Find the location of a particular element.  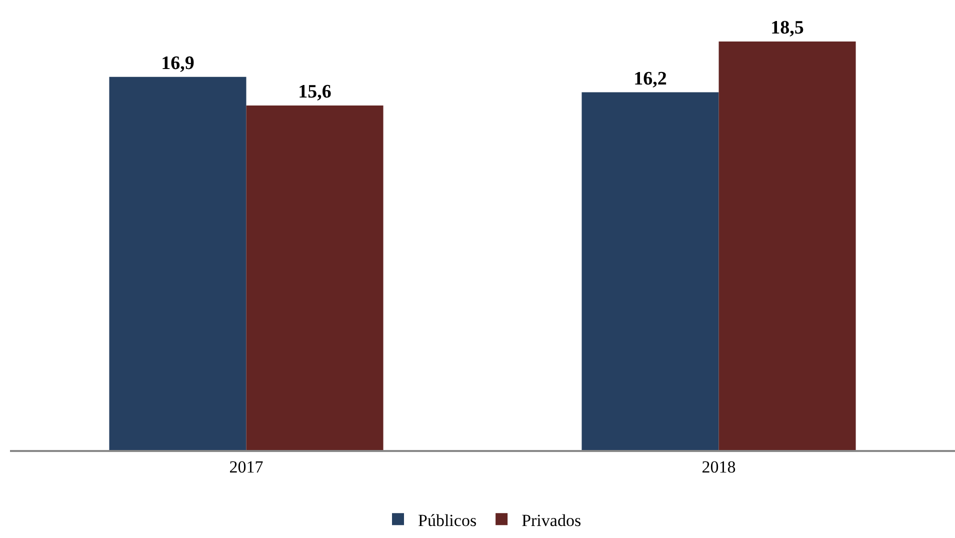

data-label: 16,9 is located at coordinates (177, 63).